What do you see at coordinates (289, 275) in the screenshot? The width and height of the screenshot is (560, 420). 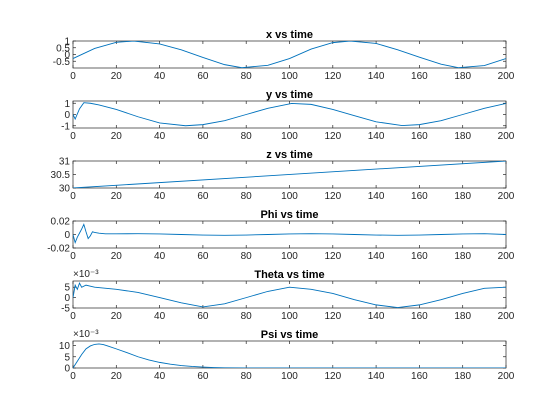 I see `subplot-title: Theta vs time` at bounding box center [289, 275].